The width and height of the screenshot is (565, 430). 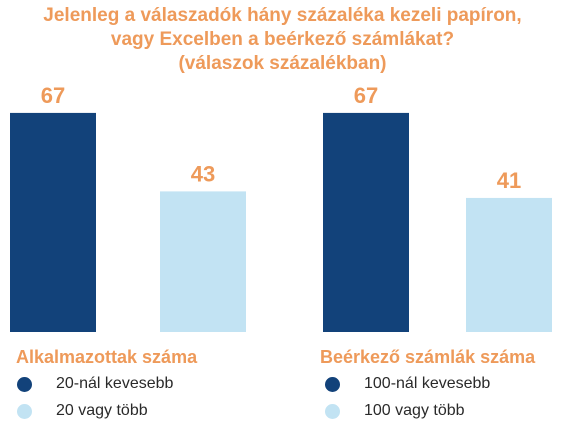 I want to click on chart-title-line-2: vagy Excelben a beérkező számlákat?, so click(x=282, y=39).